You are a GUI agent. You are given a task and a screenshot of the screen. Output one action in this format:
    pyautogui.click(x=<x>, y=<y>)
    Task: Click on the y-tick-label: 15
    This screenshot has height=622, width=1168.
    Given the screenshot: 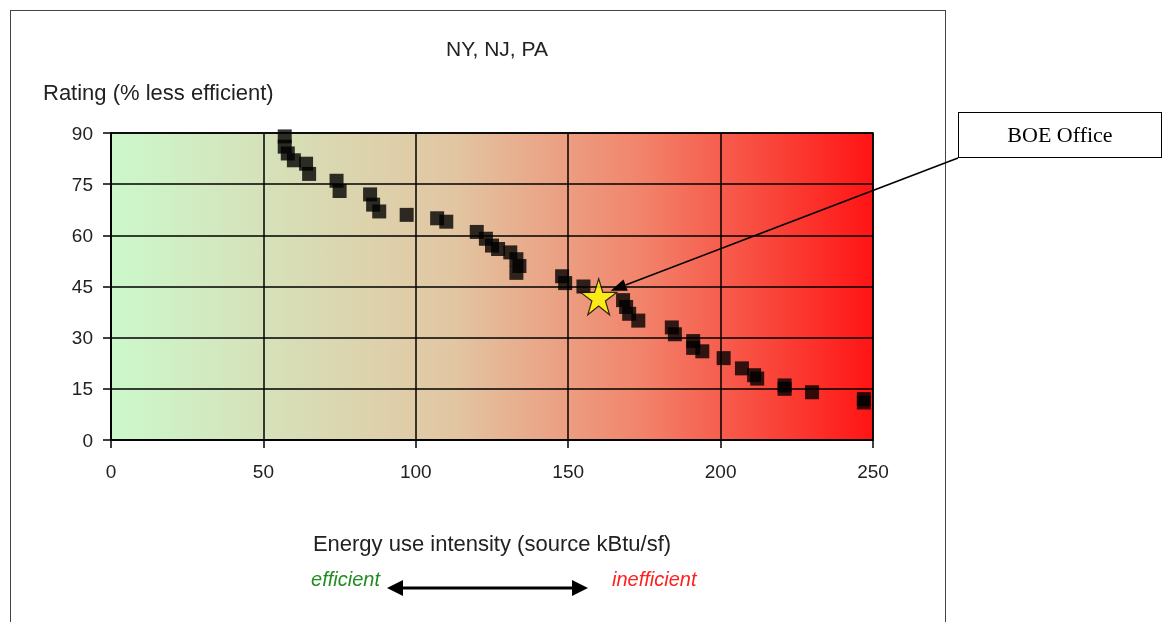 What is the action you would take?
    pyautogui.click(x=82, y=389)
    